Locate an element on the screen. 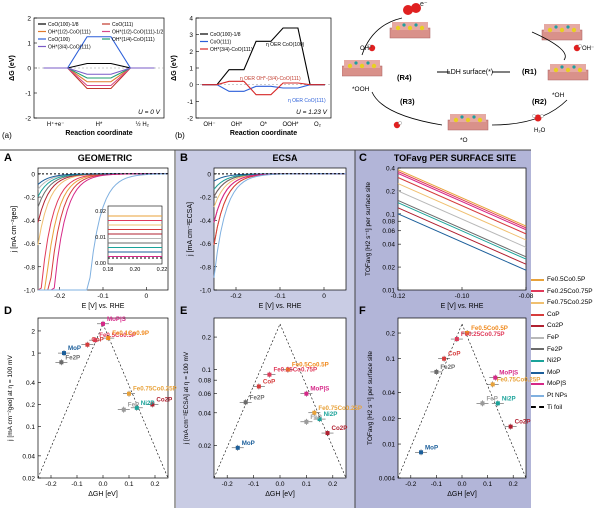 The height and width of the screenshot is (508, 600). eta-annotation: η OER CoO(111) is located at coordinates (307, 101).